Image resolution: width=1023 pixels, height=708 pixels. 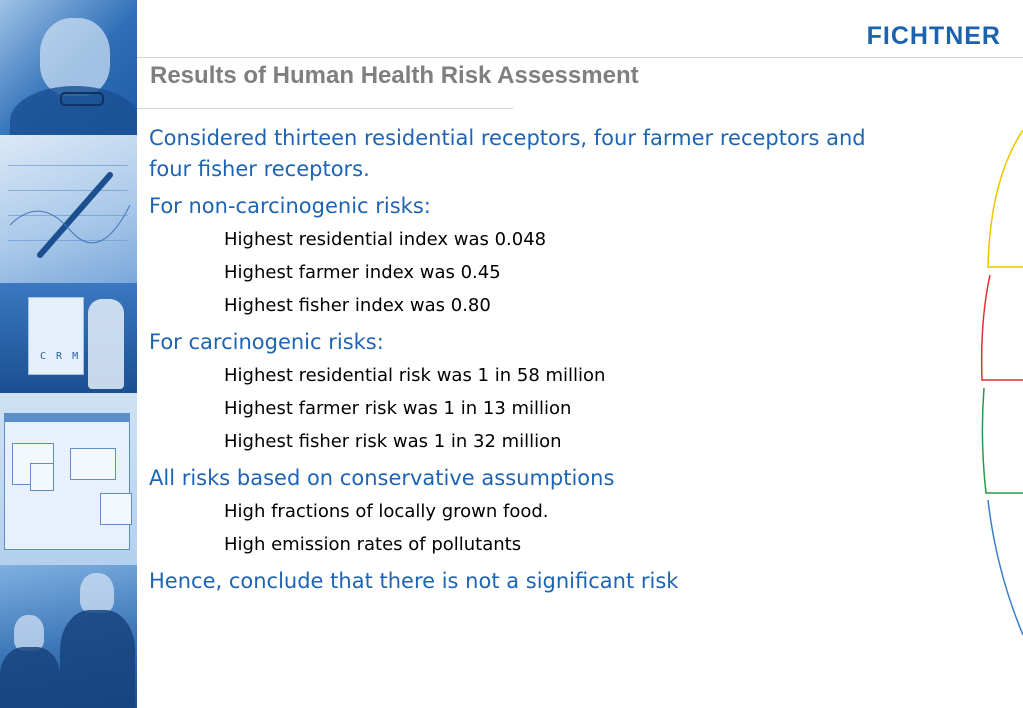 I want to click on glasses-shape, so click(x=82, y=99).